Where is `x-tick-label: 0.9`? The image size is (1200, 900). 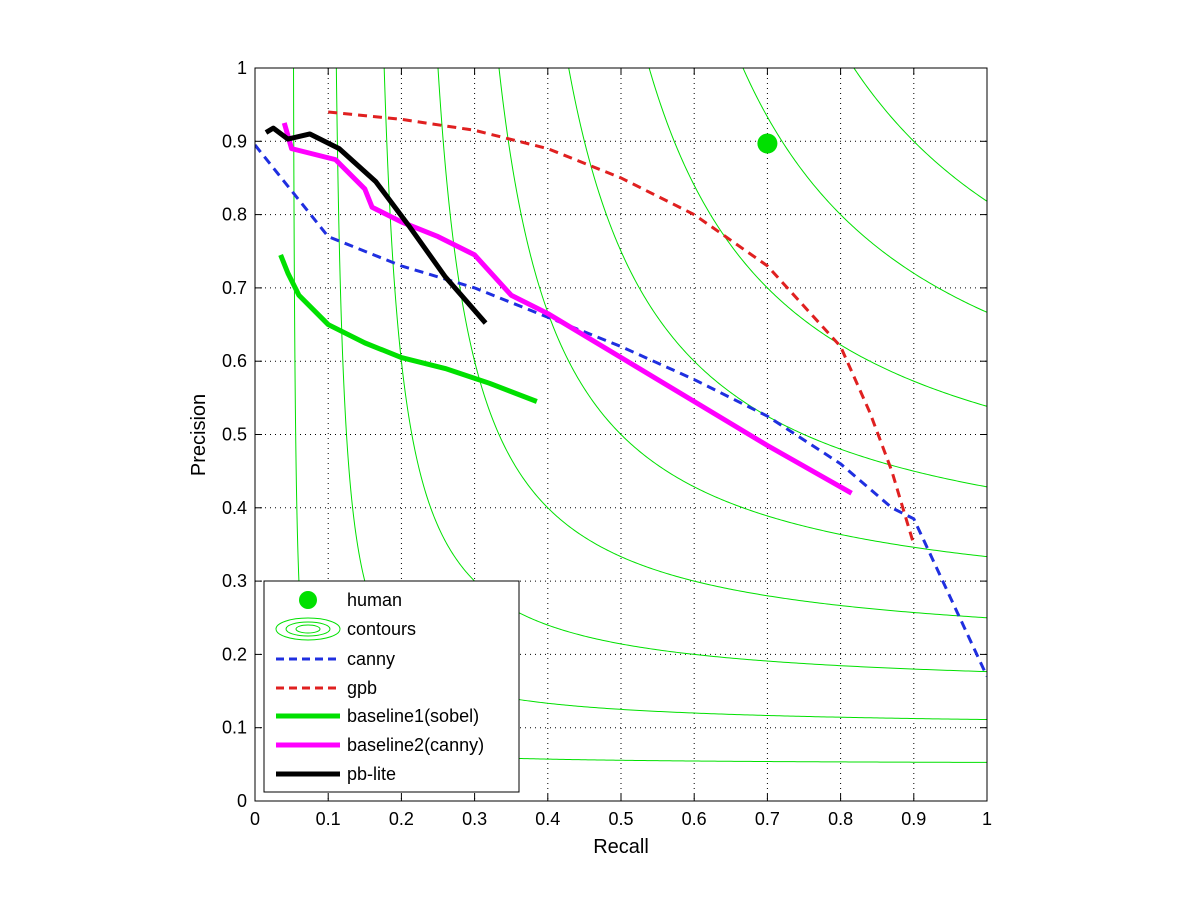
x-tick-label: 0.9 is located at coordinates (913, 819).